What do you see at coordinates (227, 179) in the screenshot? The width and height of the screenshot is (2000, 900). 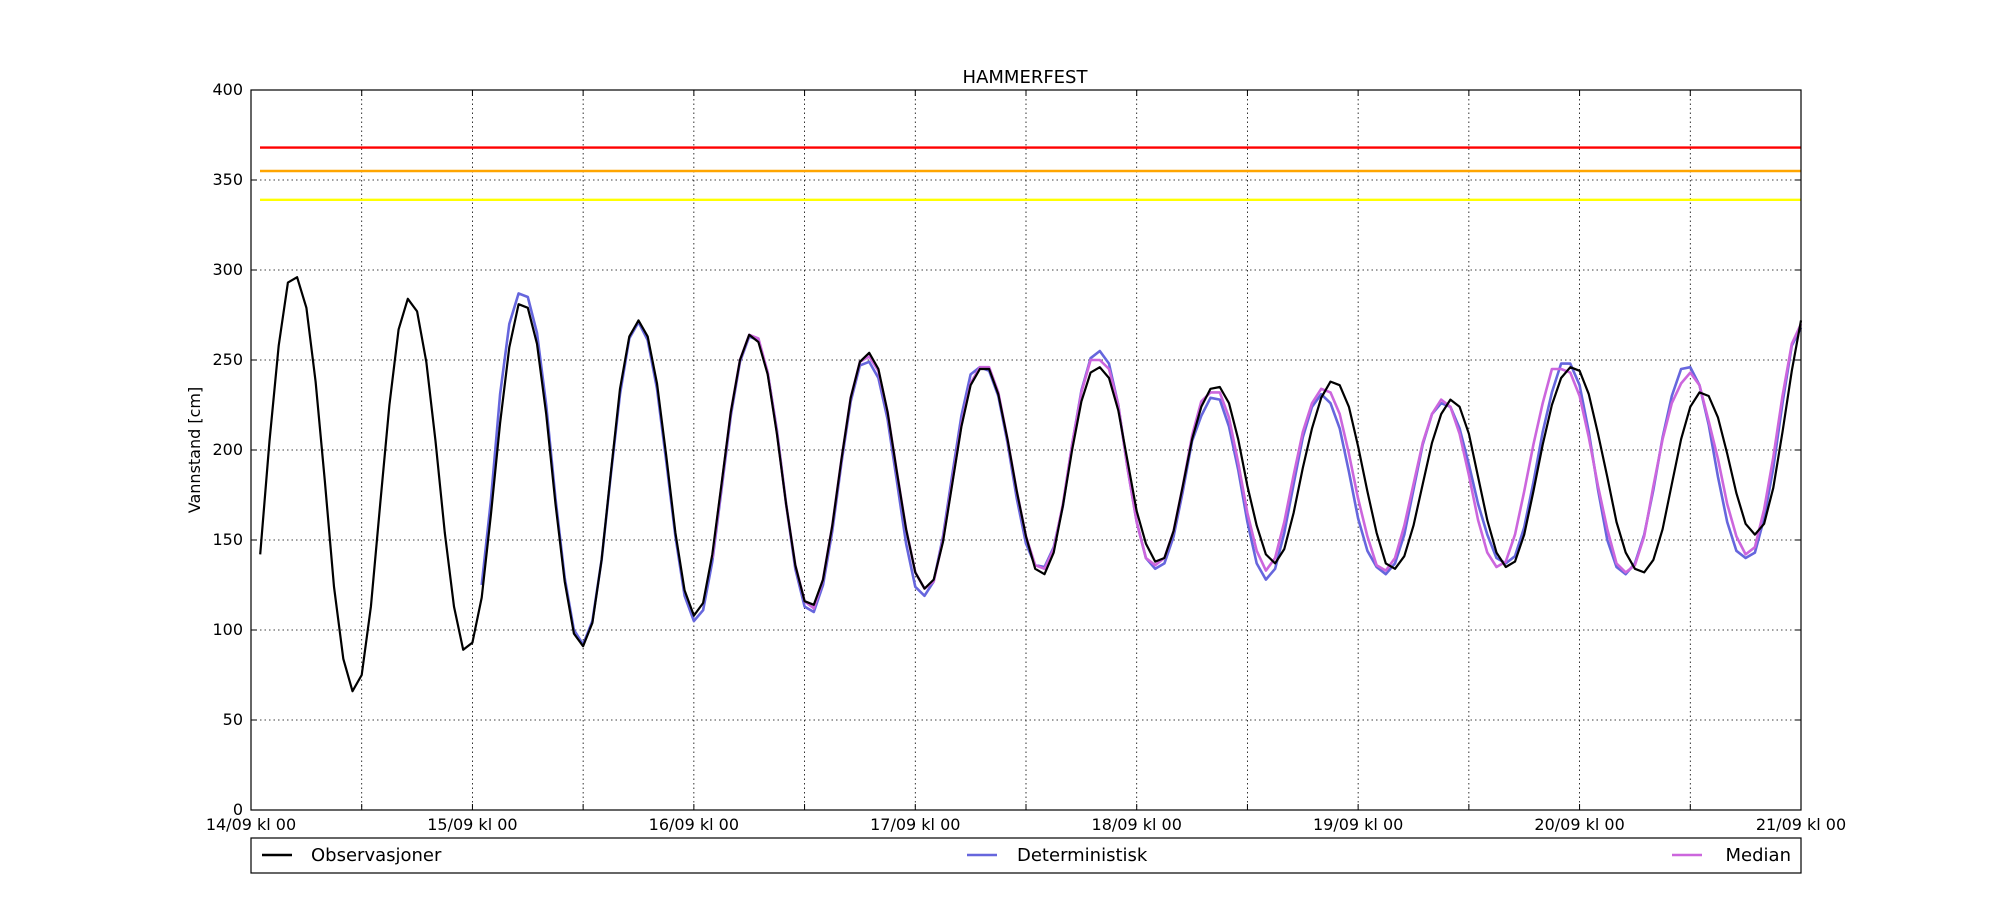 I see `y-tick-label: 350` at bounding box center [227, 179].